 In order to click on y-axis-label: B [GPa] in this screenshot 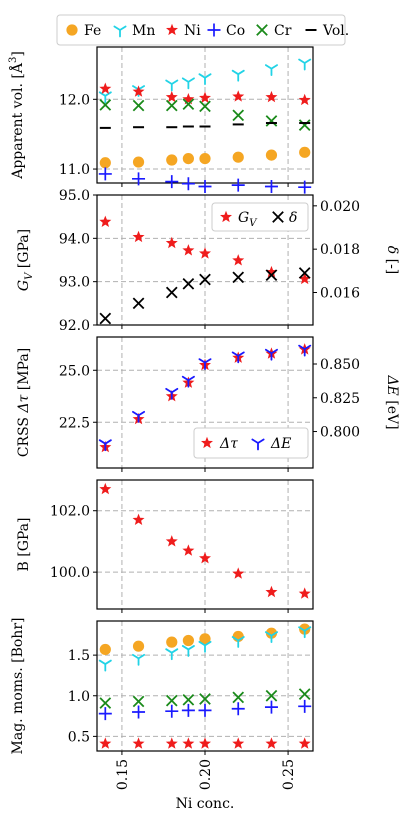, I will do `click(24, 545)`.